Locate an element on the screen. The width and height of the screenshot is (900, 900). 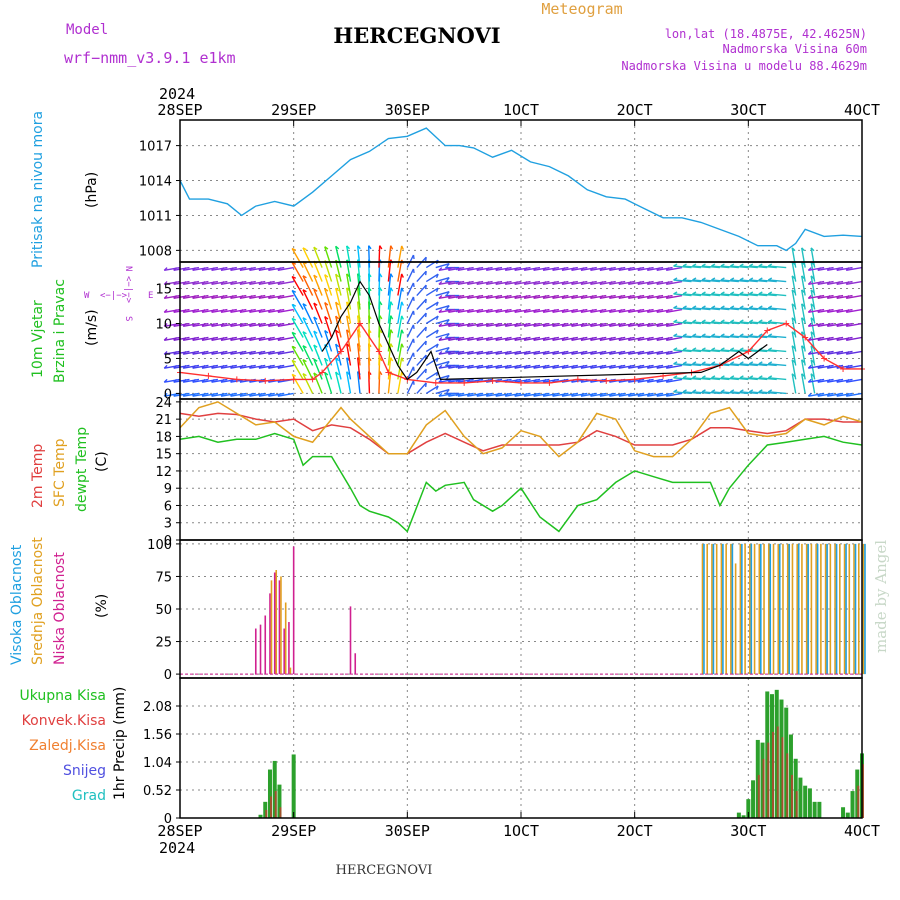
dew-line is located at coordinates (521, 482).